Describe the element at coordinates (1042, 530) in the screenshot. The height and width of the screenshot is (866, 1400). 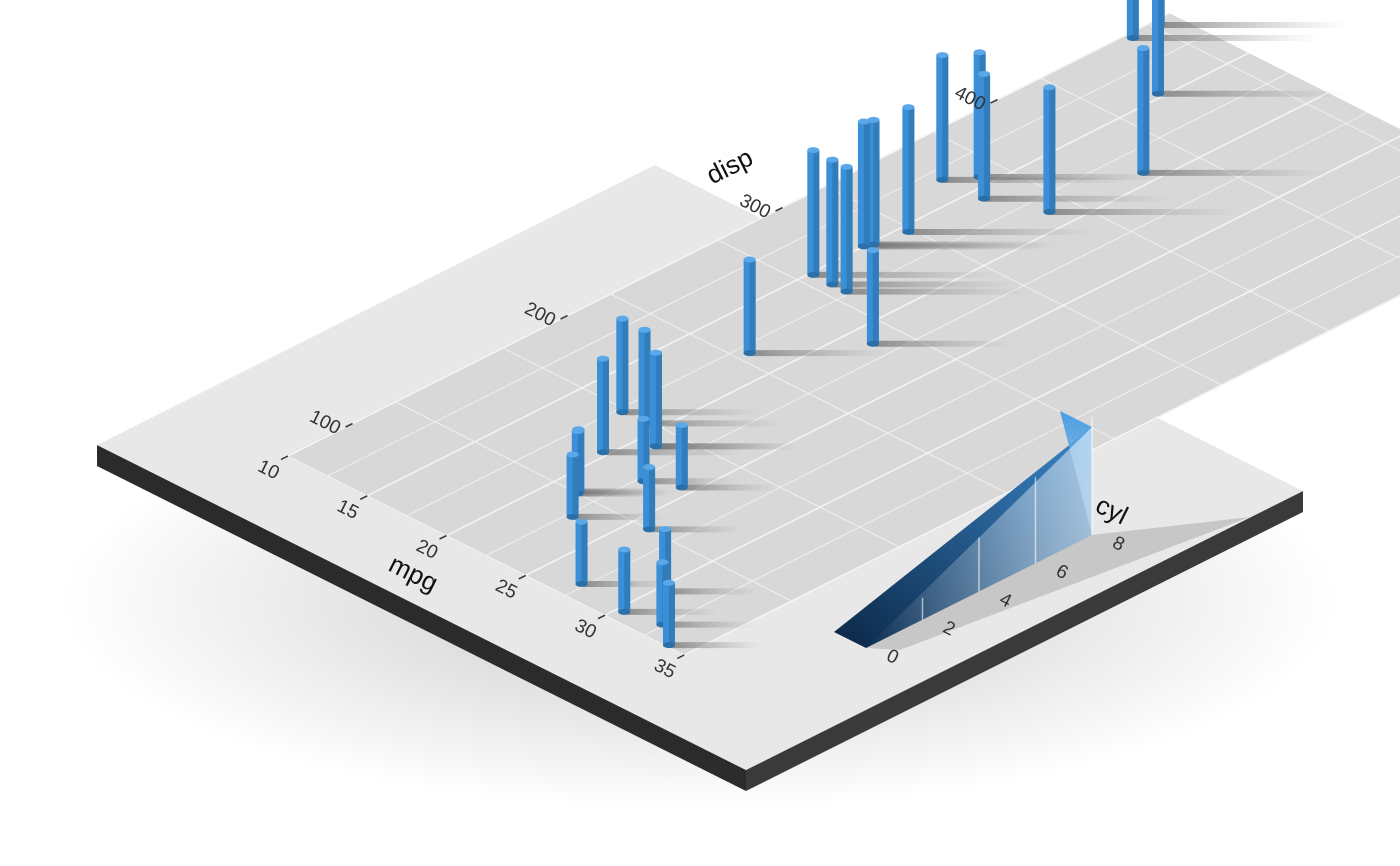
I see `cyl-wedge-axis` at that location.